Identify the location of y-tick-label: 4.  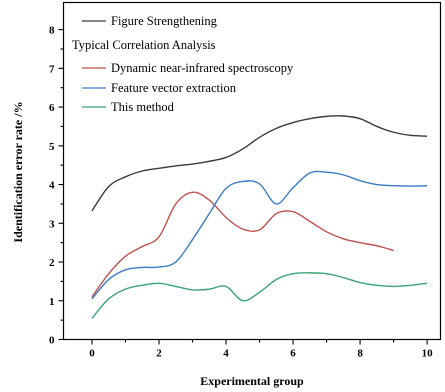
(52, 186).